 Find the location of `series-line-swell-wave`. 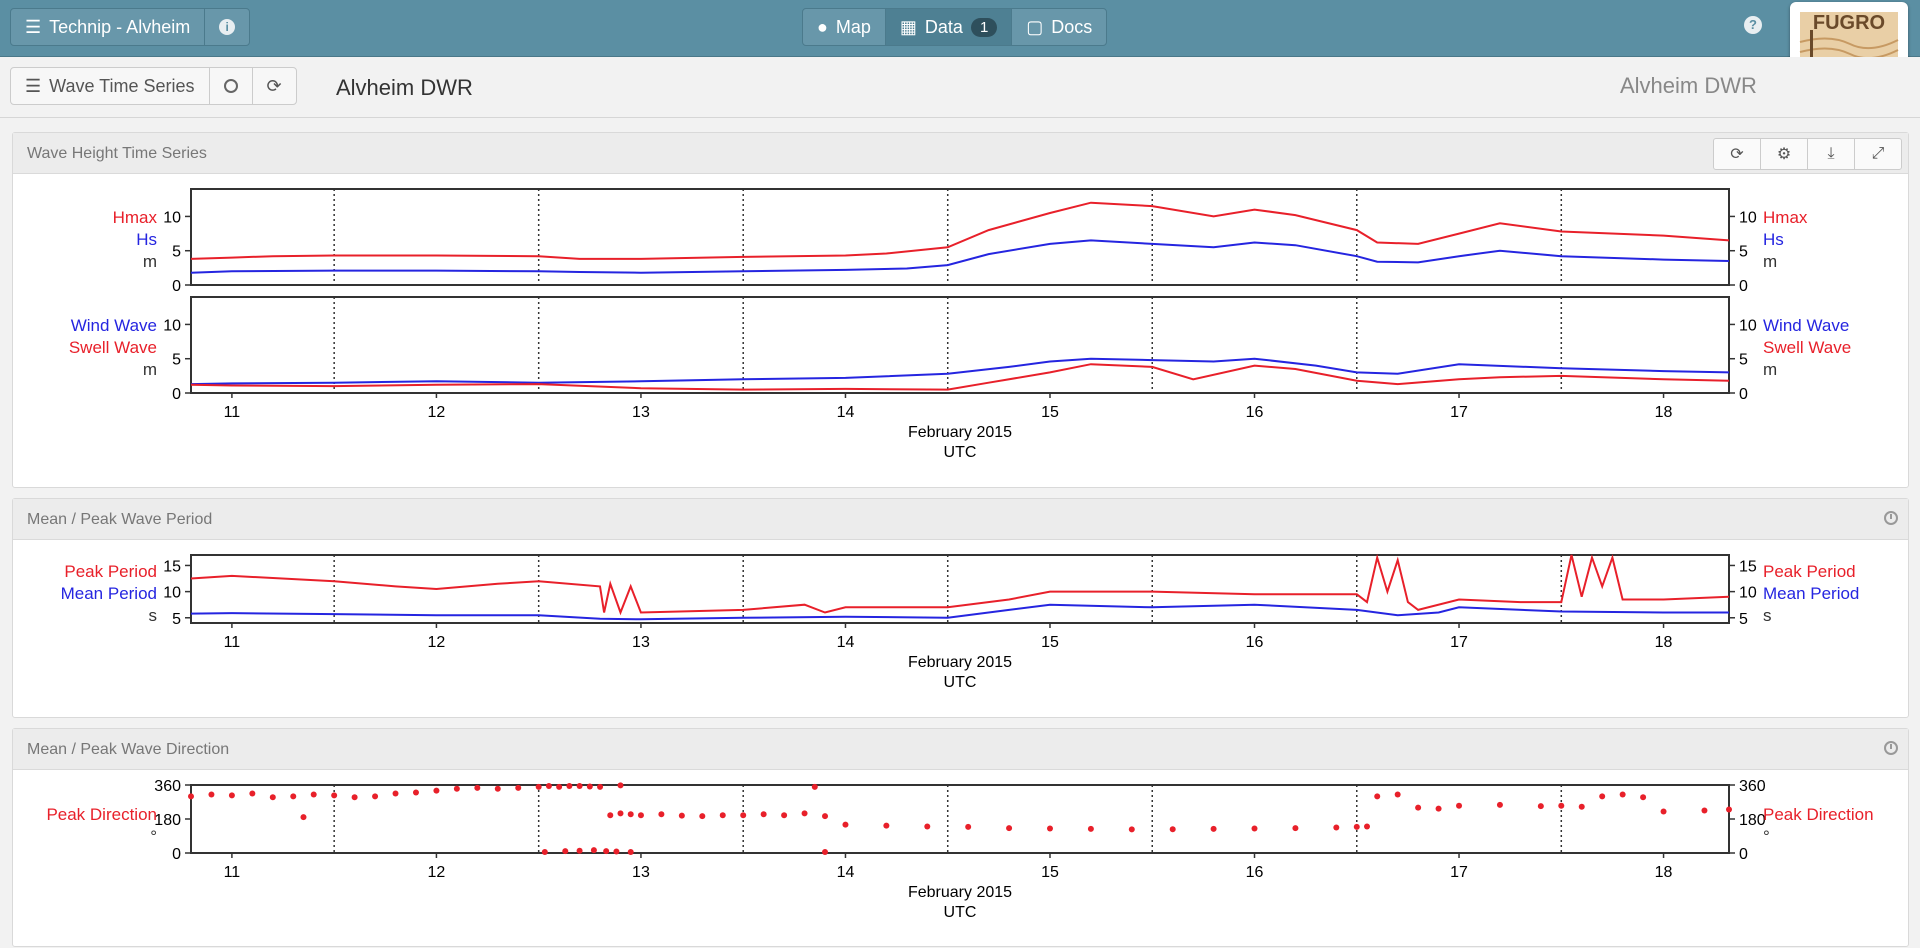

series-line-swell-wave is located at coordinates (960, 377).